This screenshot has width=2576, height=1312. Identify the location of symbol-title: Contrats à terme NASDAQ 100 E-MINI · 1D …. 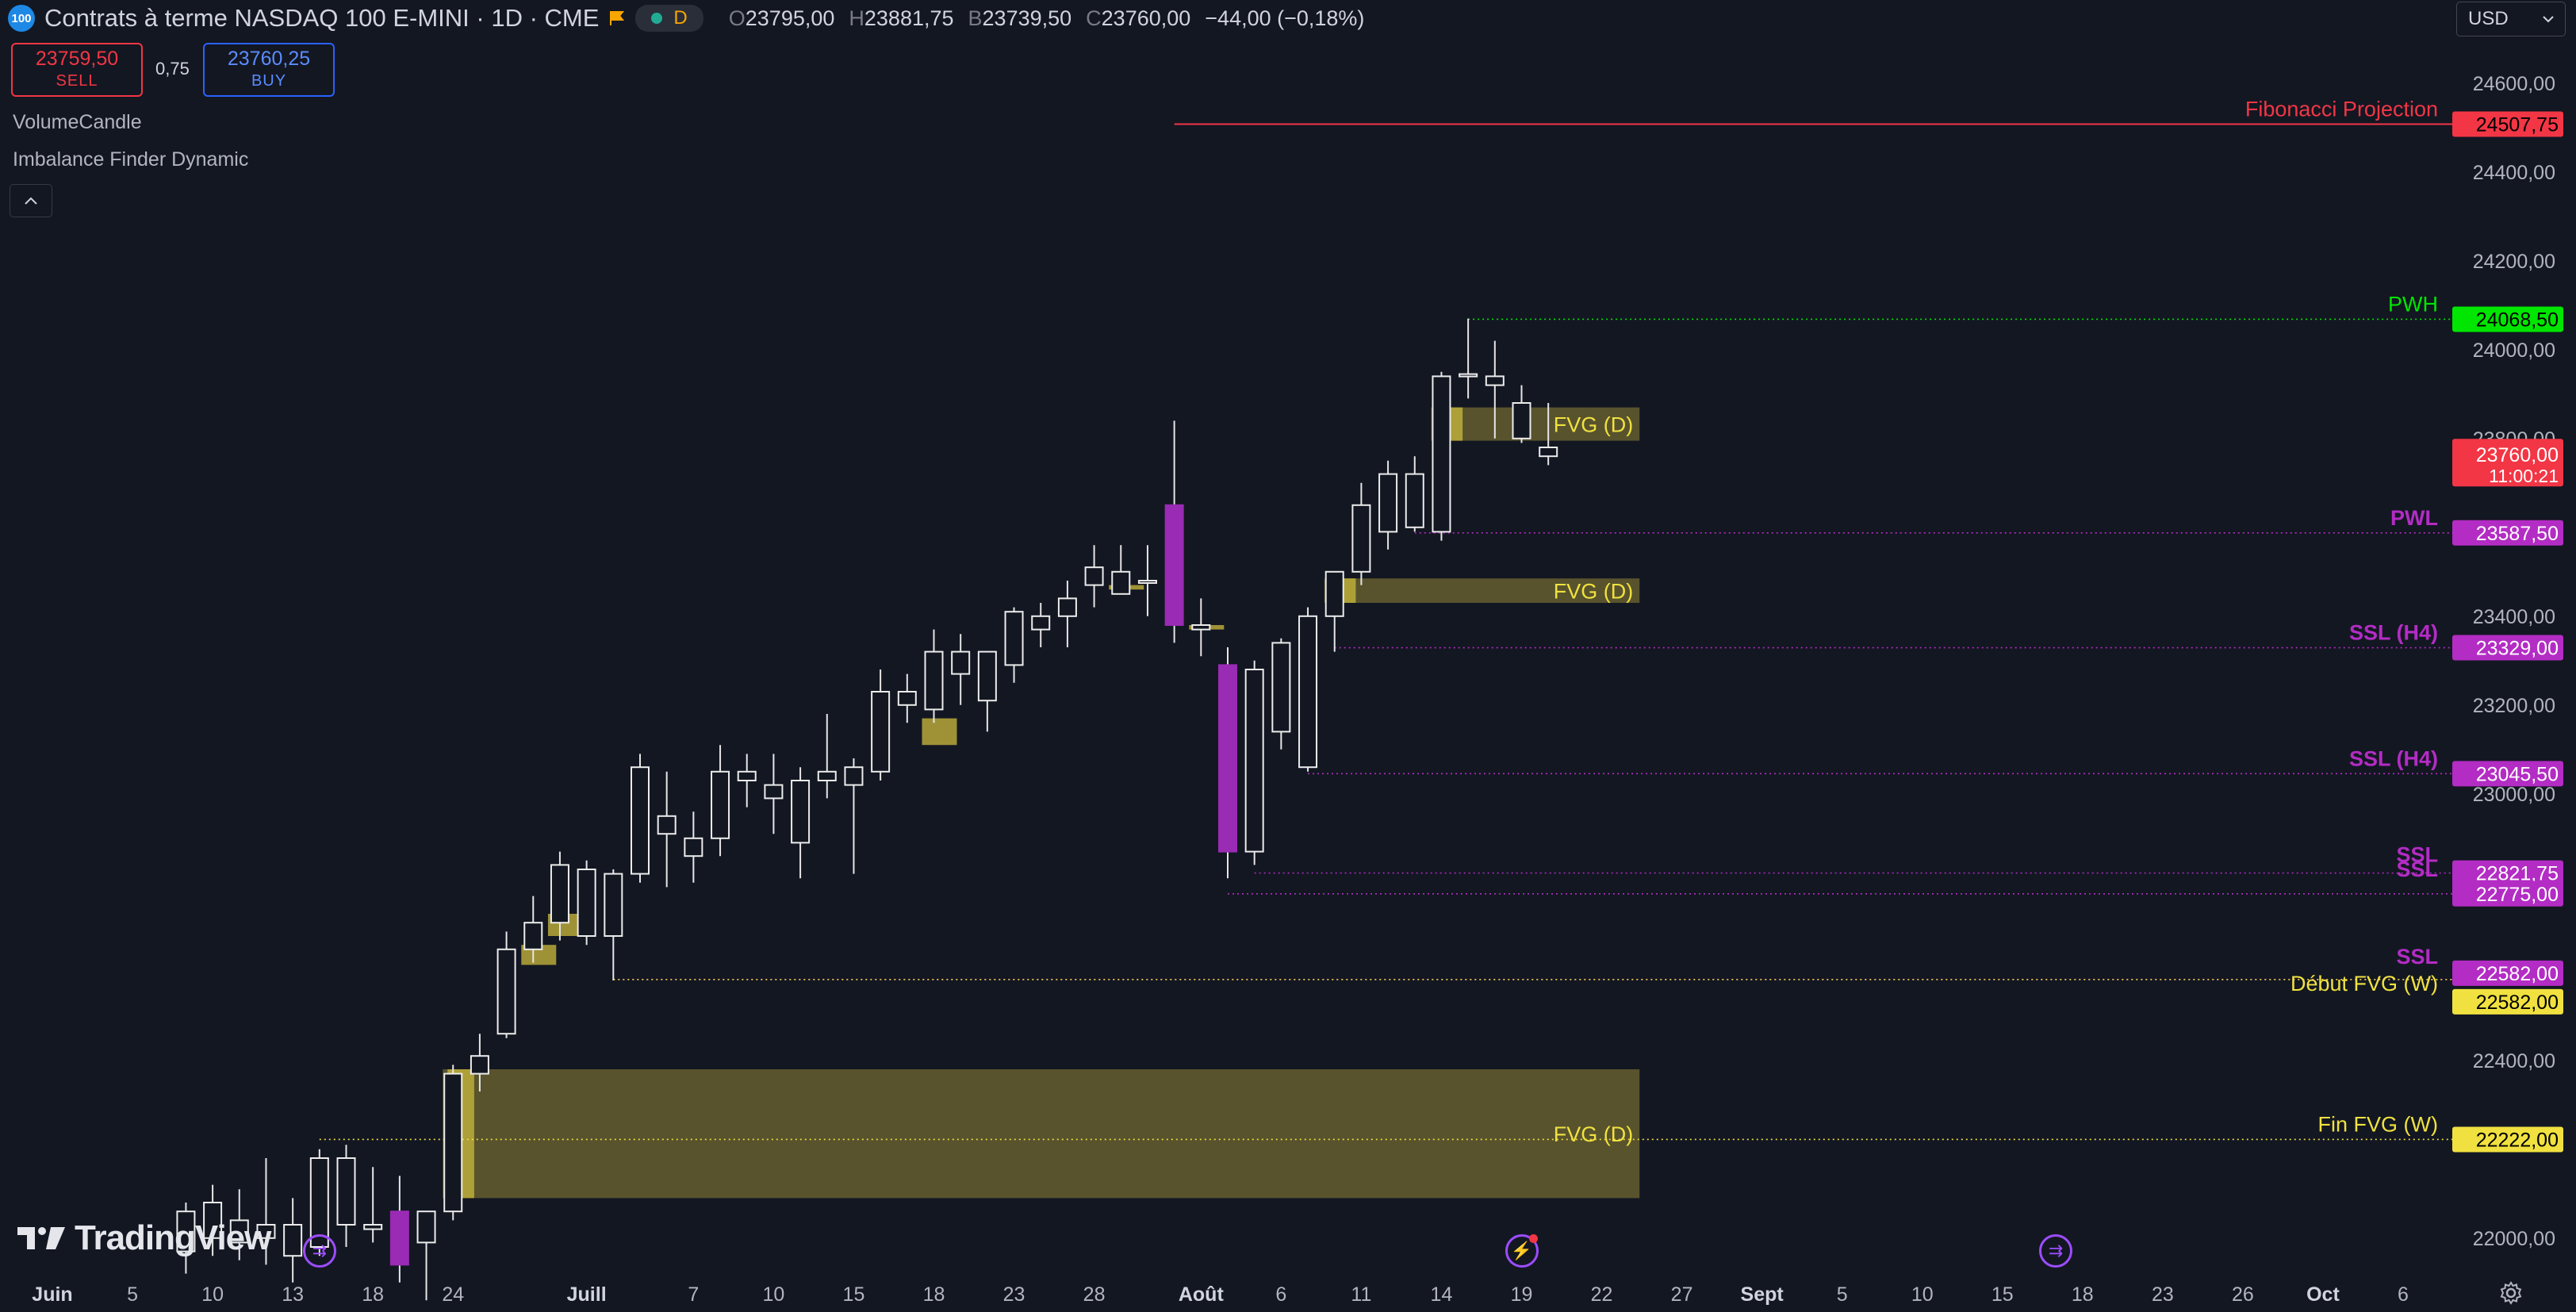
(322, 18).